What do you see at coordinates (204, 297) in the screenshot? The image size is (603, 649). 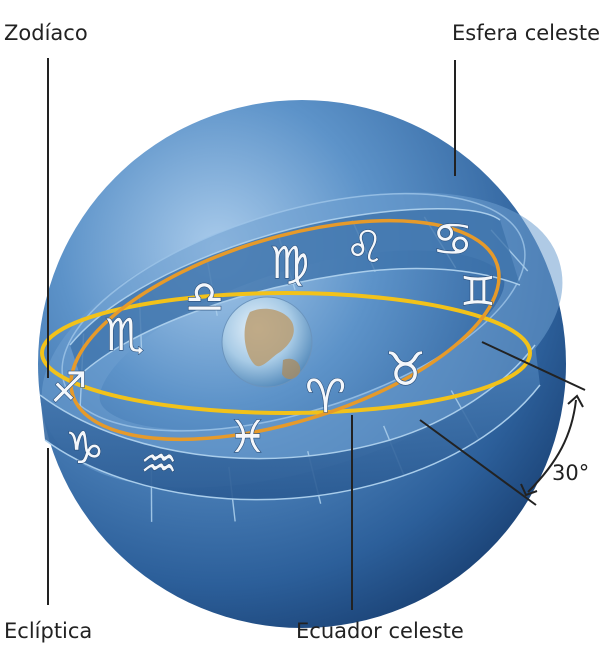 I see `zodiac-sign-libra: ♎` at bounding box center [204, 297].